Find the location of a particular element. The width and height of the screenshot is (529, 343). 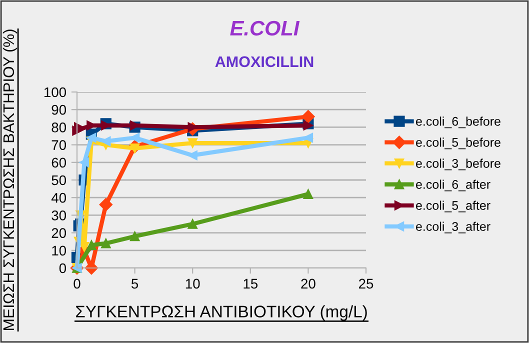

y-tick-label: 40 is located at coordinates (58, 197).